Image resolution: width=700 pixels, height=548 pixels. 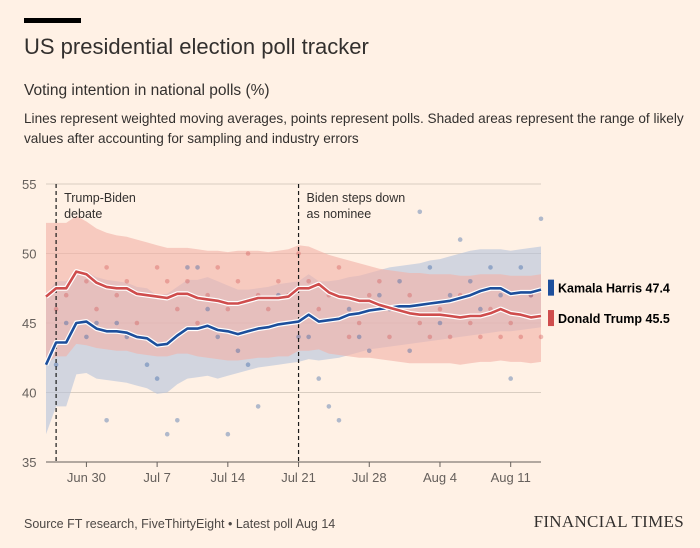 What do you see at coordinates (369, 477) in the screenshot?
I see `x-tick-label: Jul 28` at bounding box center [369, 477].